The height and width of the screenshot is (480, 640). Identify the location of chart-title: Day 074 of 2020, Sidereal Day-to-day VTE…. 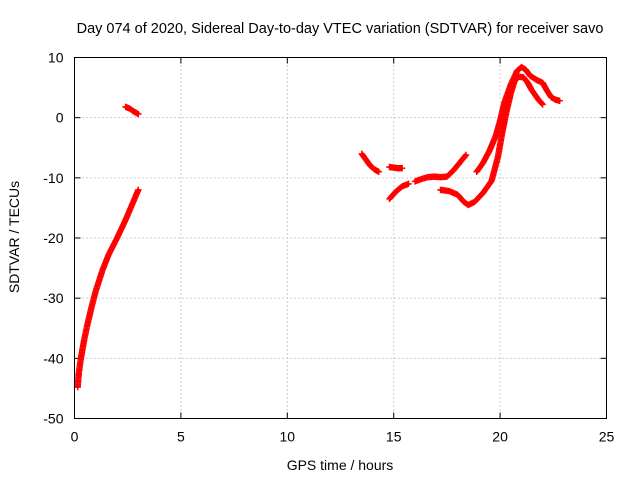
(340, 29).